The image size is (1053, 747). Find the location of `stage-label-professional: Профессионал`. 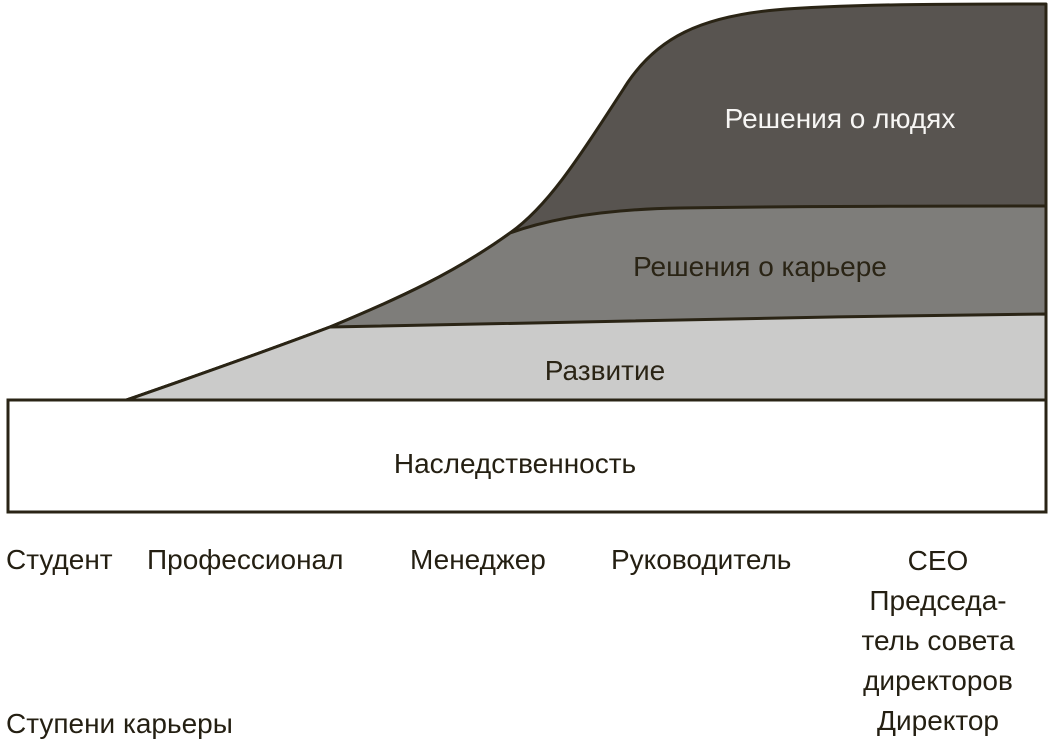

stage-label-professional: Профессионал is located at coordinates (245, 559).